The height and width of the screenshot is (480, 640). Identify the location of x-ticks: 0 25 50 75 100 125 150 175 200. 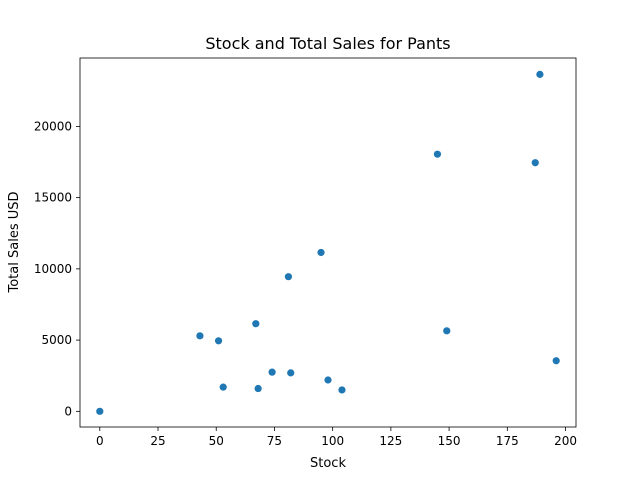
(336, 437).